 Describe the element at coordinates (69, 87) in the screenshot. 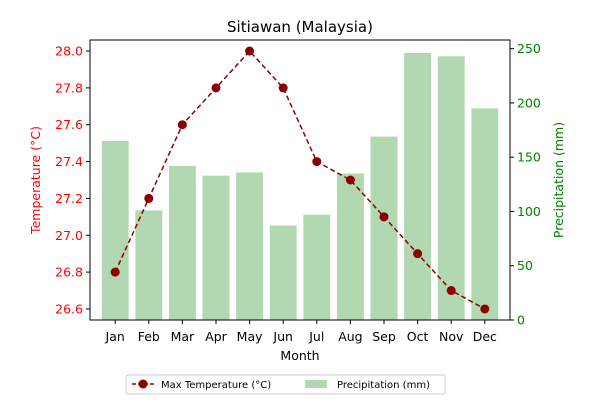

I see `left-tick-label: 27.8` at that location.